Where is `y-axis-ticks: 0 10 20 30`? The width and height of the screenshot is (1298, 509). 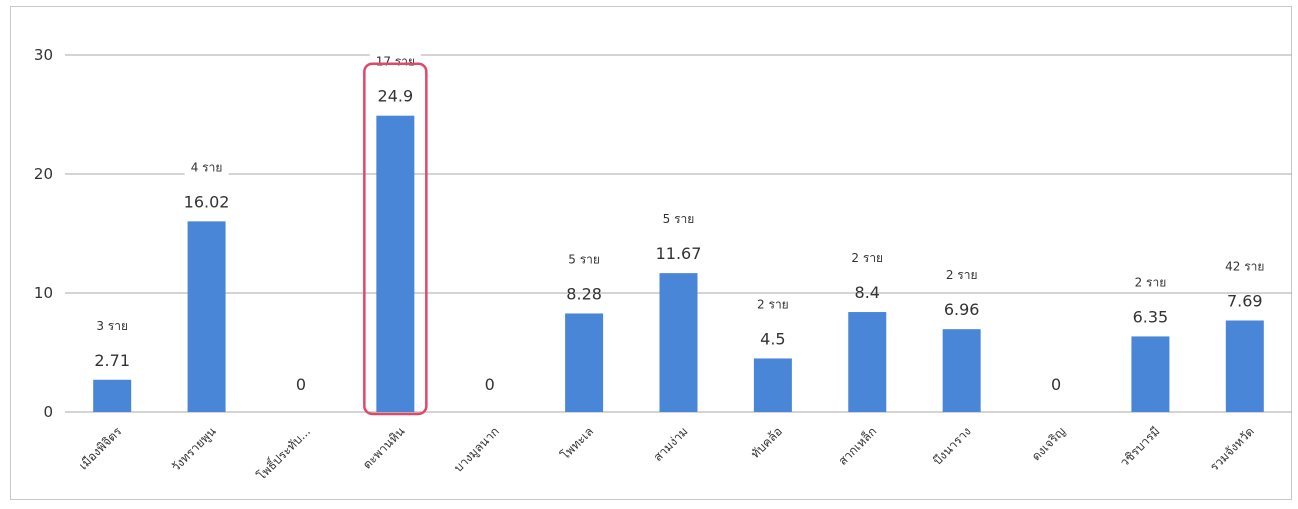 y-axis-ticks: 0 10 20 30 is located at coordinates (43, 233).